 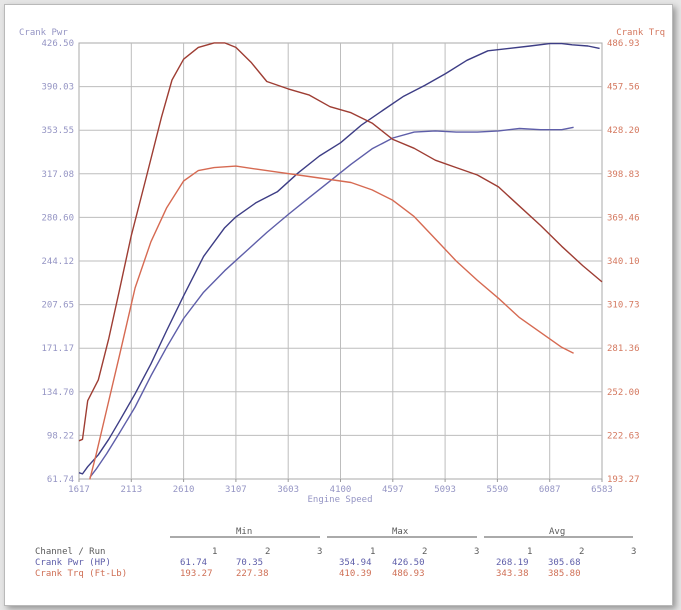 What do you see at coordinates (623, 175) in the screenshot?
I see `y-right-tick-label: 398.83` at bounding box center [623, 175].